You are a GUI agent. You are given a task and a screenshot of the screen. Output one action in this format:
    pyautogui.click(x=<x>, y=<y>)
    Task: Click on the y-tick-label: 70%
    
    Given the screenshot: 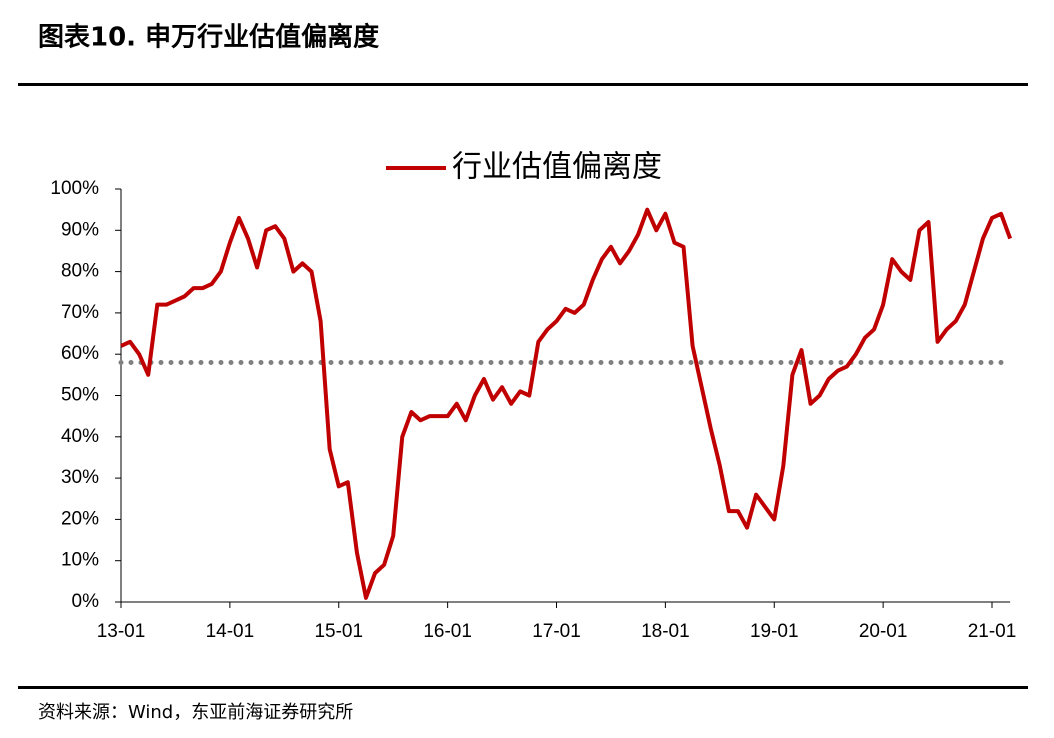 What is the action you would take?
    pyautogui.click(x=80, y=312)
    